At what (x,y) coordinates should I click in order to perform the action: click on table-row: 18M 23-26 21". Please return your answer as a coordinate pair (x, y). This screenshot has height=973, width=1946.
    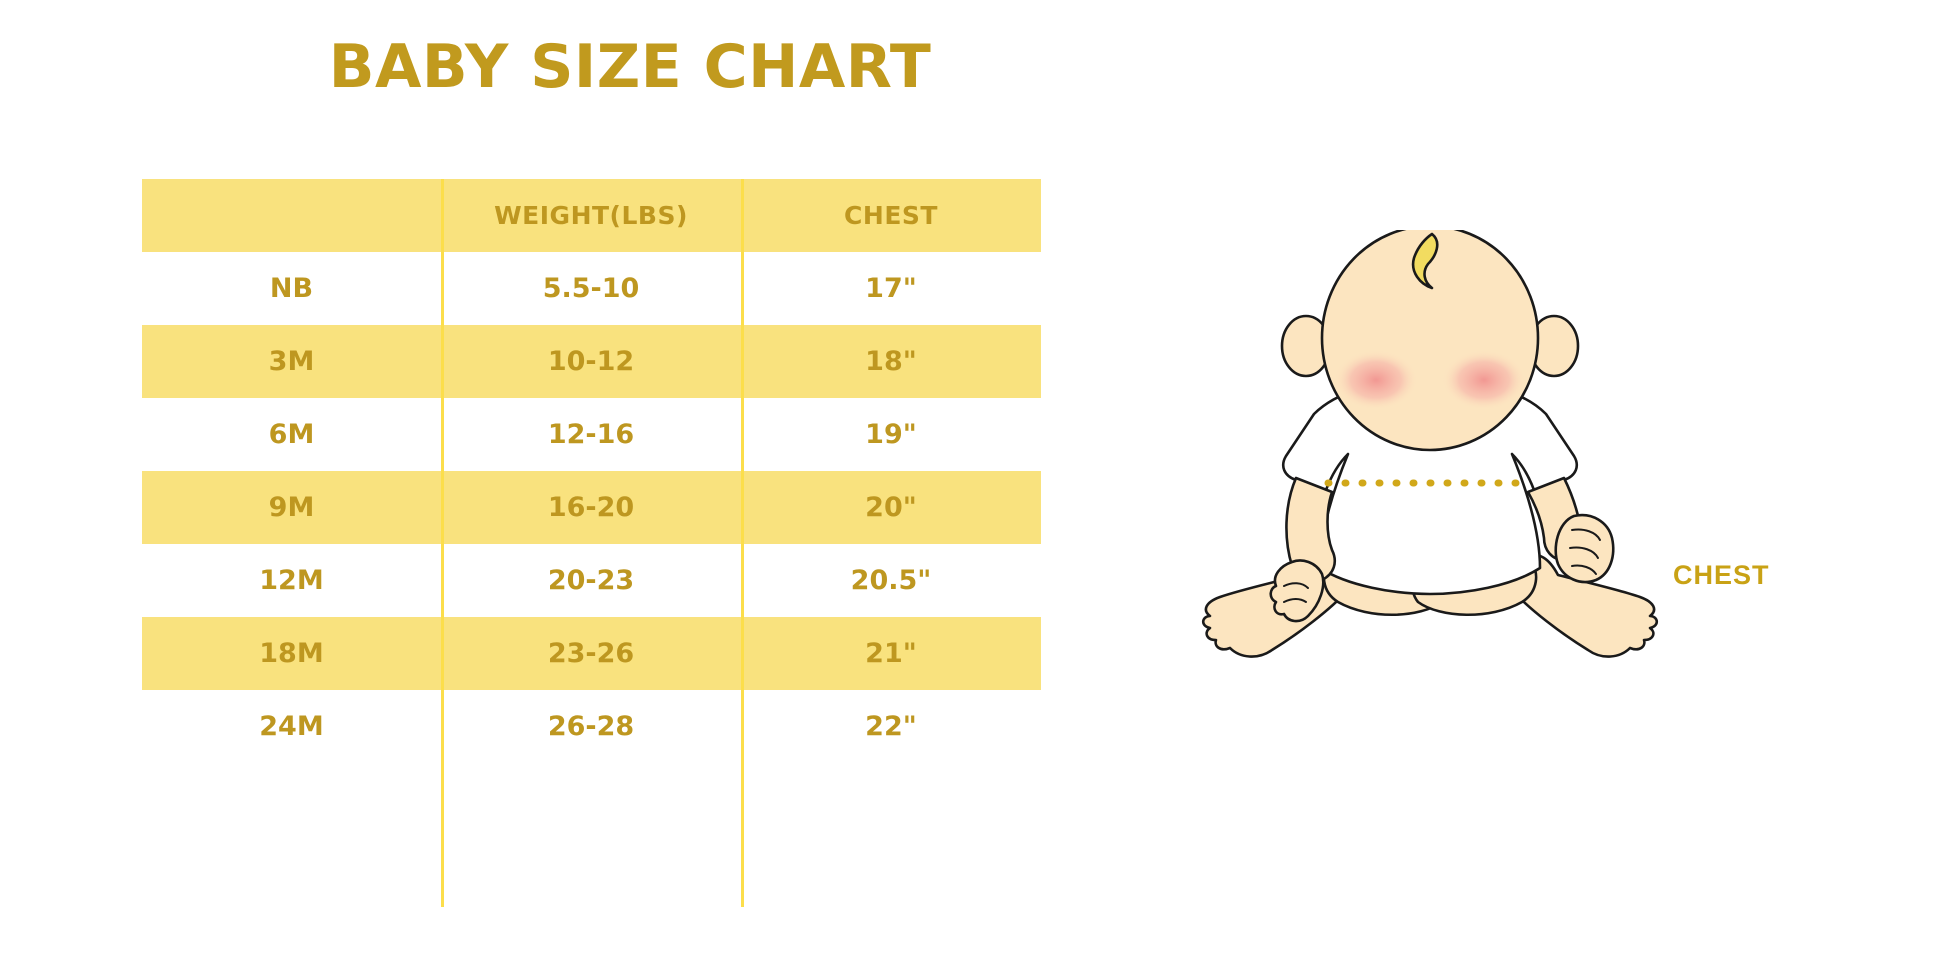
    Looking at the image, I should click on (591, 653).